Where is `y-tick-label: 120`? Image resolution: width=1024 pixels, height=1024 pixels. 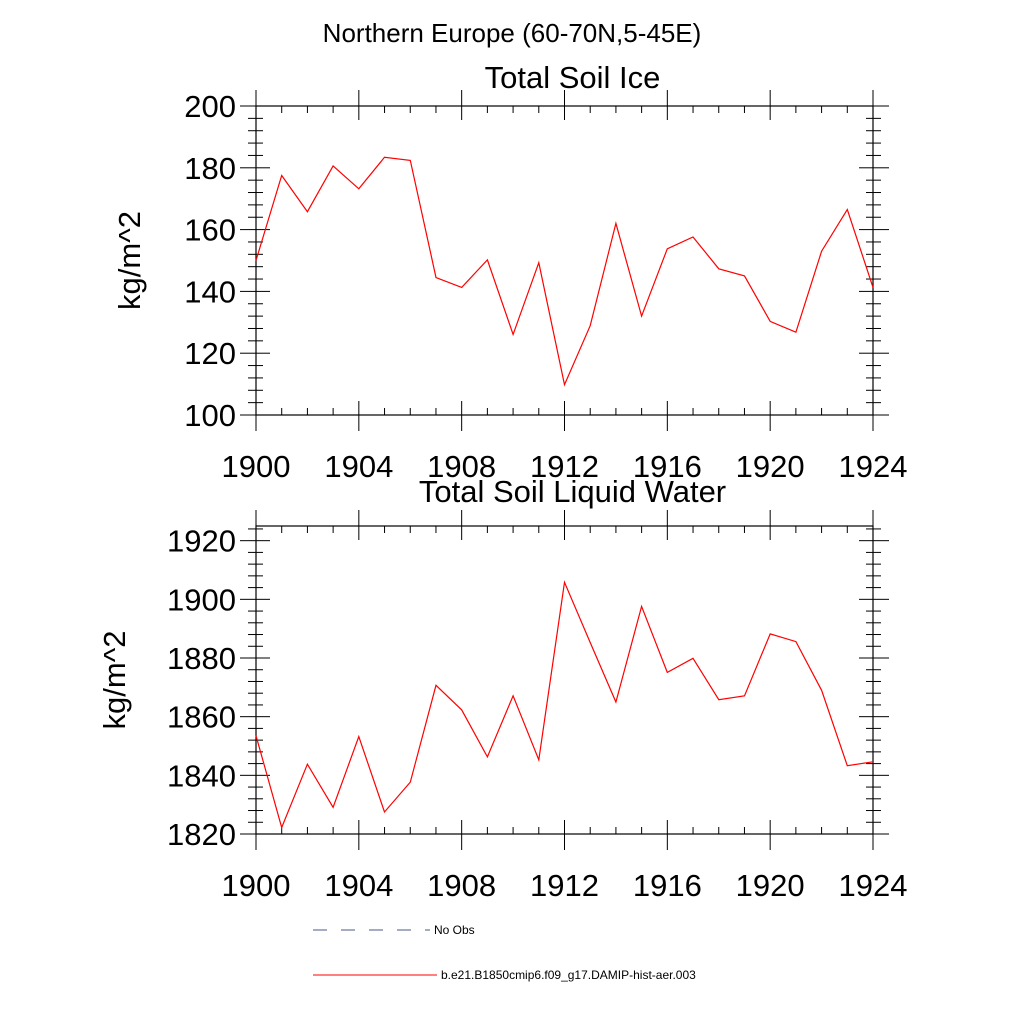 y-tick-label: 120 is located at coordinates (210, 353).